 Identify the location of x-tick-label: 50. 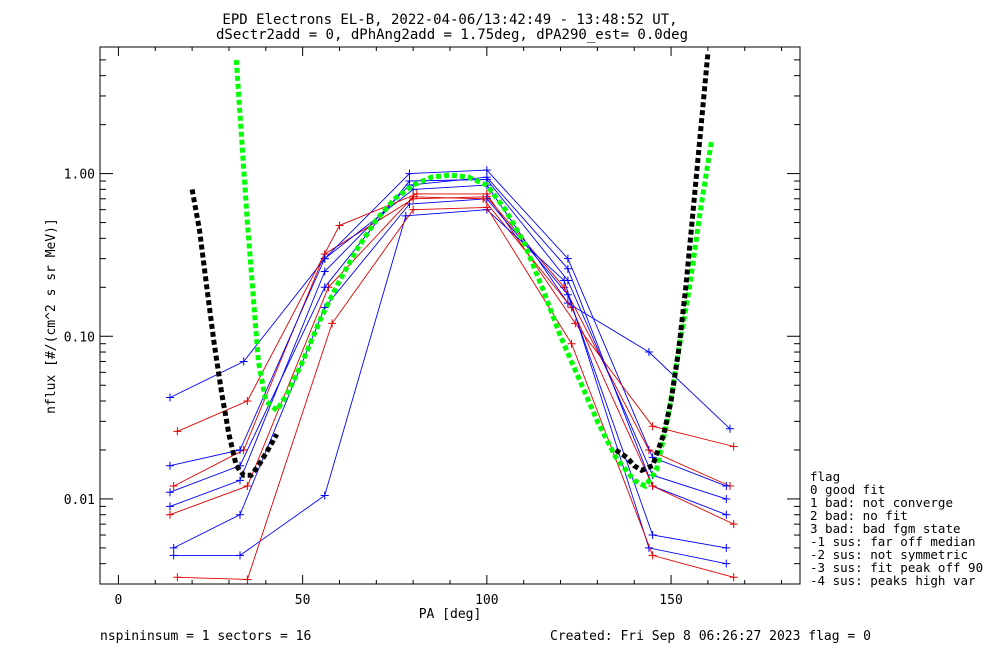
(303, 600).